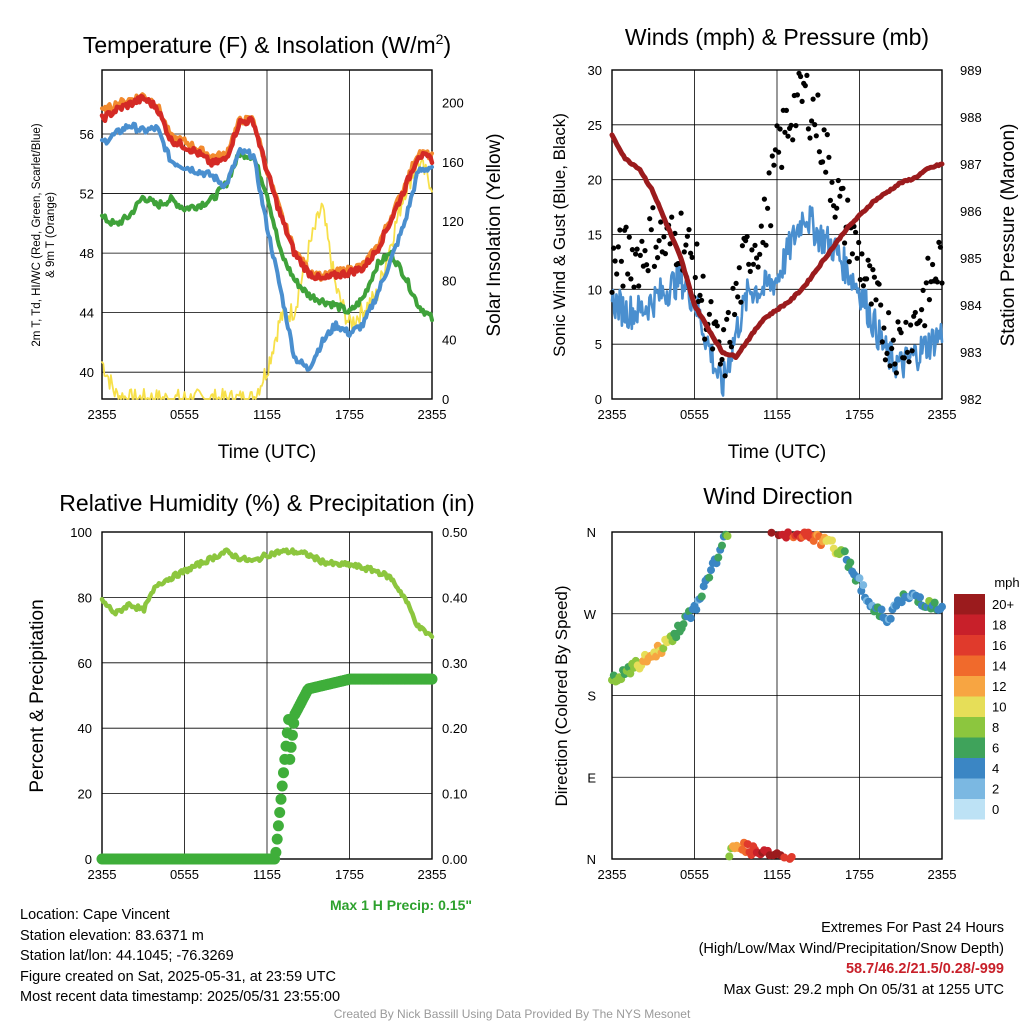 Image resolution: width=1024 pixels, height=1024 pixels. What do you see at coordinates (432, 414) in the screenshot?
I see `temp-xtick-label: 2355` at bounding box center [432, 414].